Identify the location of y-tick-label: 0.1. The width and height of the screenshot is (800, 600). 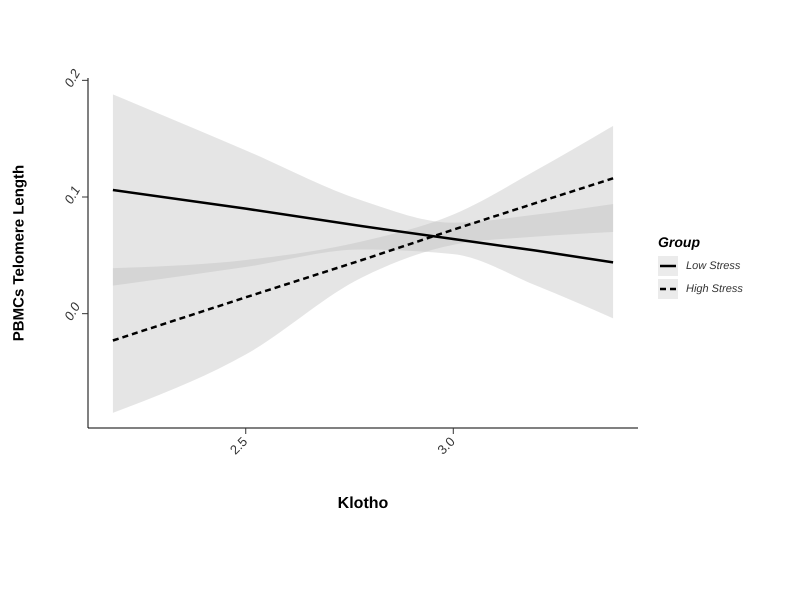
(72, 194).